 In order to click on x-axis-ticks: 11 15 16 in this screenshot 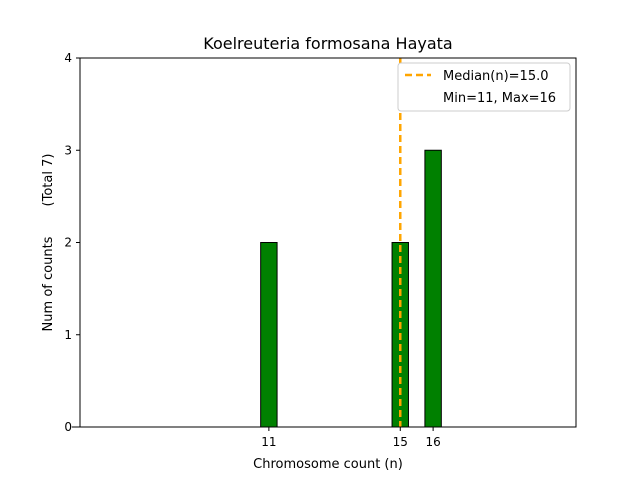, I will do `click(351, 438)`.